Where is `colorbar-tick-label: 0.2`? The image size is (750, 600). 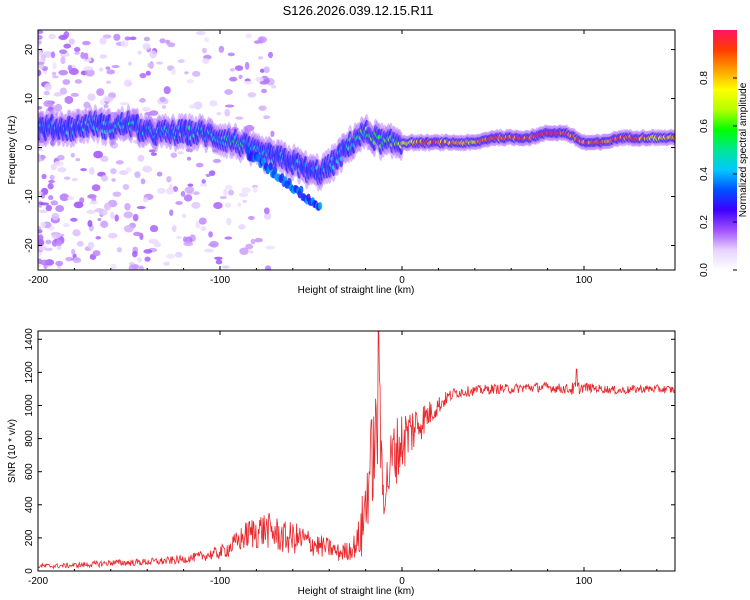
colorbar-tick-label: 0.2 is located at coordinates (704, 222).